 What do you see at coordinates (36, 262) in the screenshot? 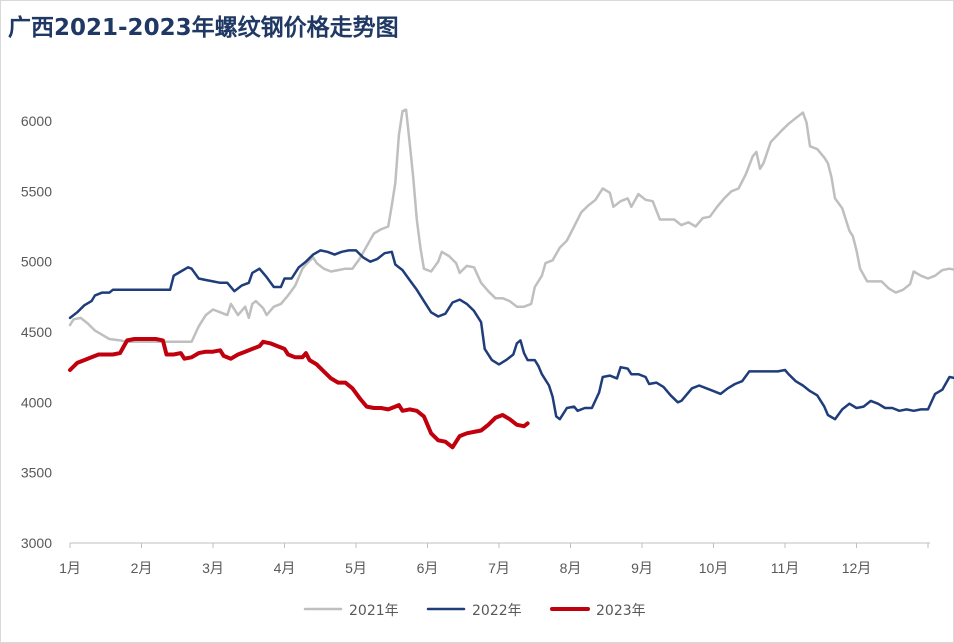
I see `y-tick-label: 5000` at bounding box center [36, 262].